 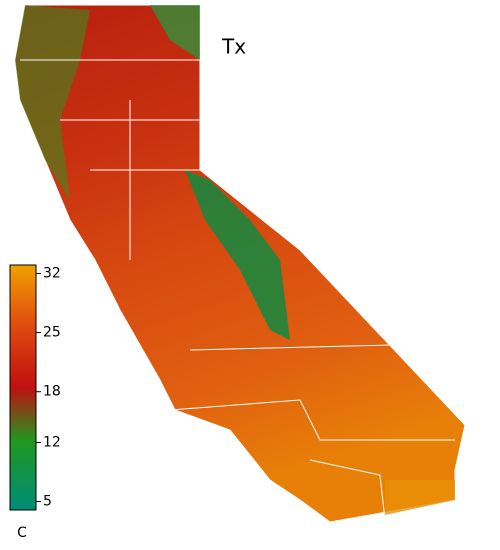 I want to click on colorbar-unit: C, so click(x=22, y=533).